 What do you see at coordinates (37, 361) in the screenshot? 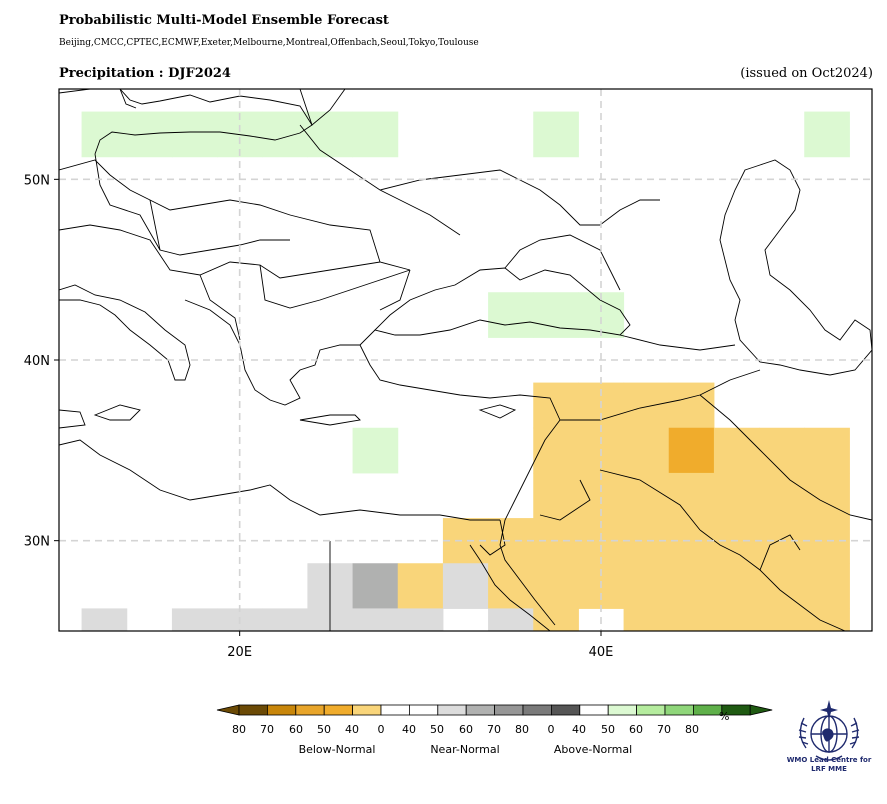
I see `y-tick-label: 40N` at bounding box center [37, 361].